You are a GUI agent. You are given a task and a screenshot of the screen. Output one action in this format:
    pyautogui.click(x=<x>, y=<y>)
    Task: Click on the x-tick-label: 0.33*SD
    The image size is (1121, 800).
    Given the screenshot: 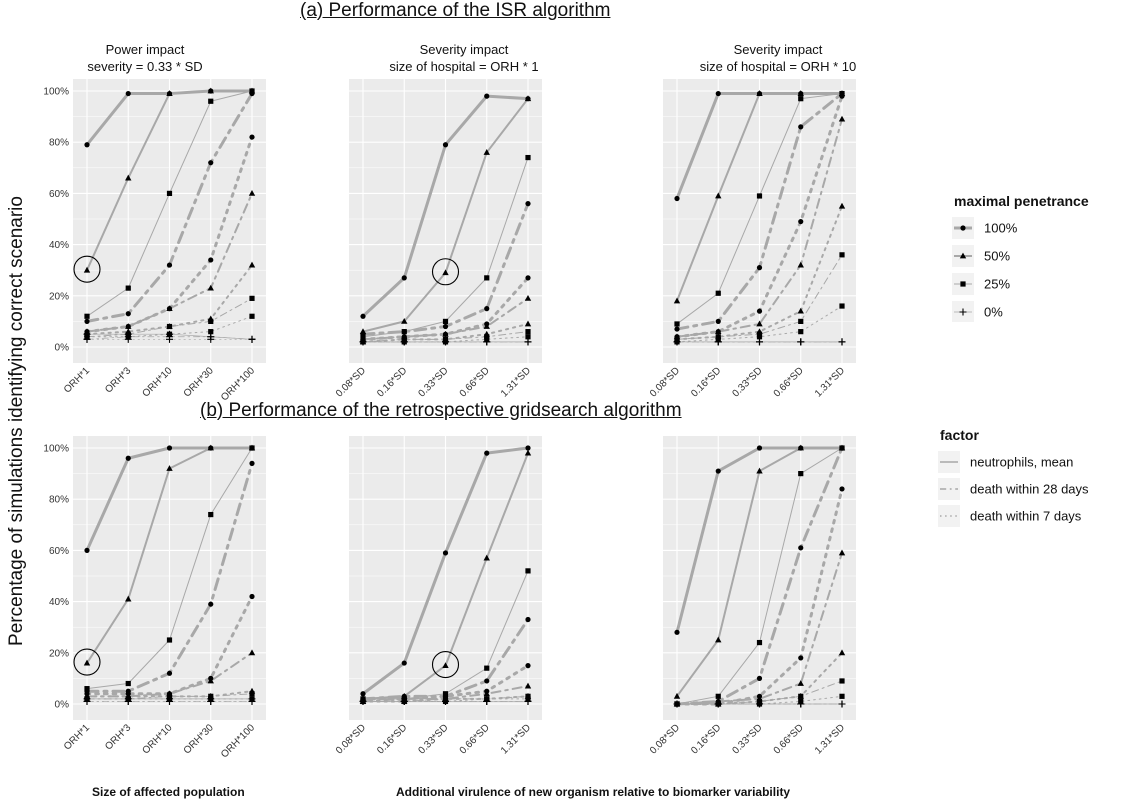 What is the action you would take?
    pyautogui.click(x=748, y=739)
    